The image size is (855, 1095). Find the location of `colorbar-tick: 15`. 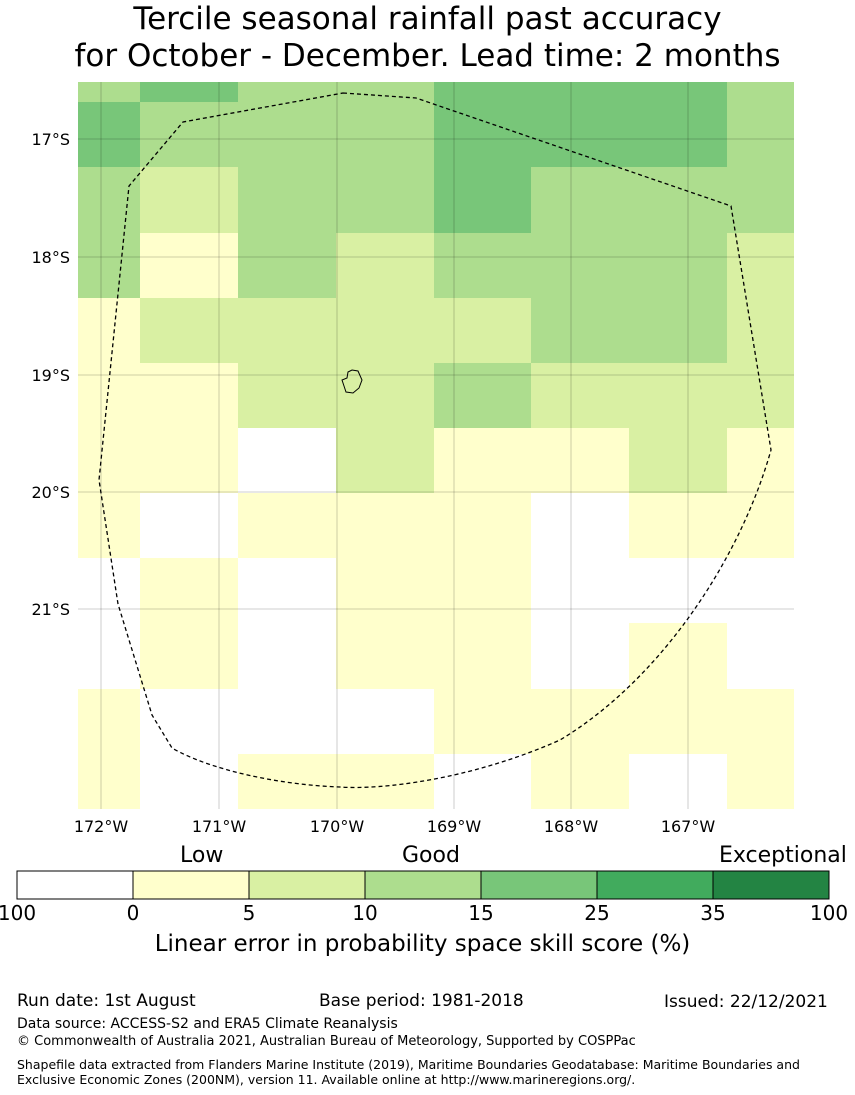

colorbar-tick: 15 is located at coordinates (481, 913).